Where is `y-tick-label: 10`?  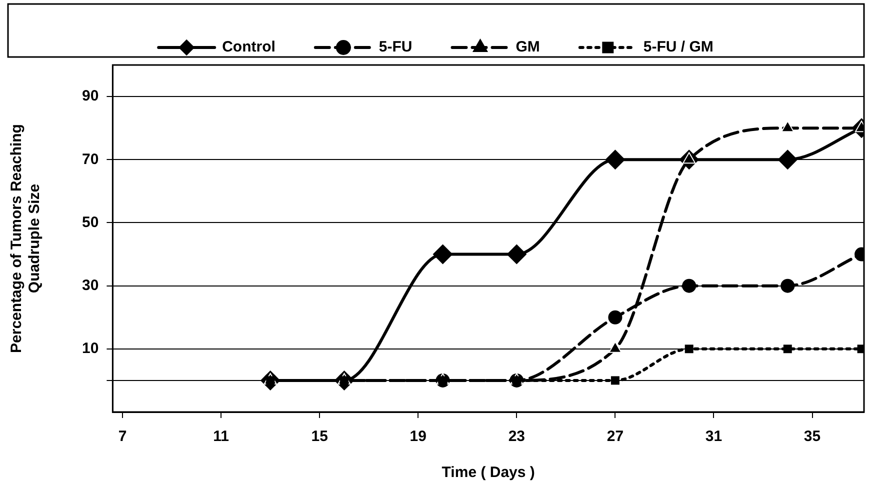
y-tick-label: 10 is located at coordinates (90, 349).